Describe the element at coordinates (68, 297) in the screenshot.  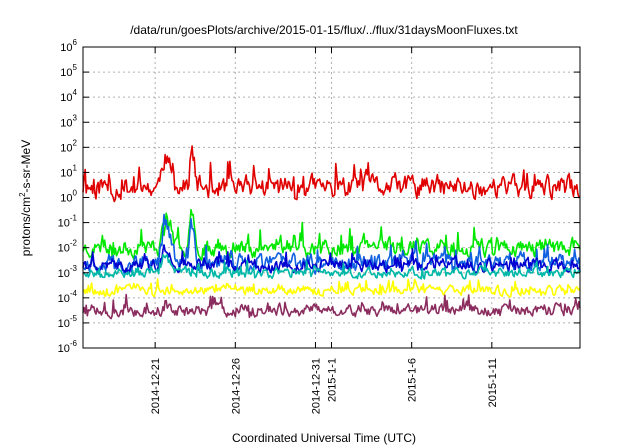
I see `y-tick-label: 10⁻⁴` at that location.